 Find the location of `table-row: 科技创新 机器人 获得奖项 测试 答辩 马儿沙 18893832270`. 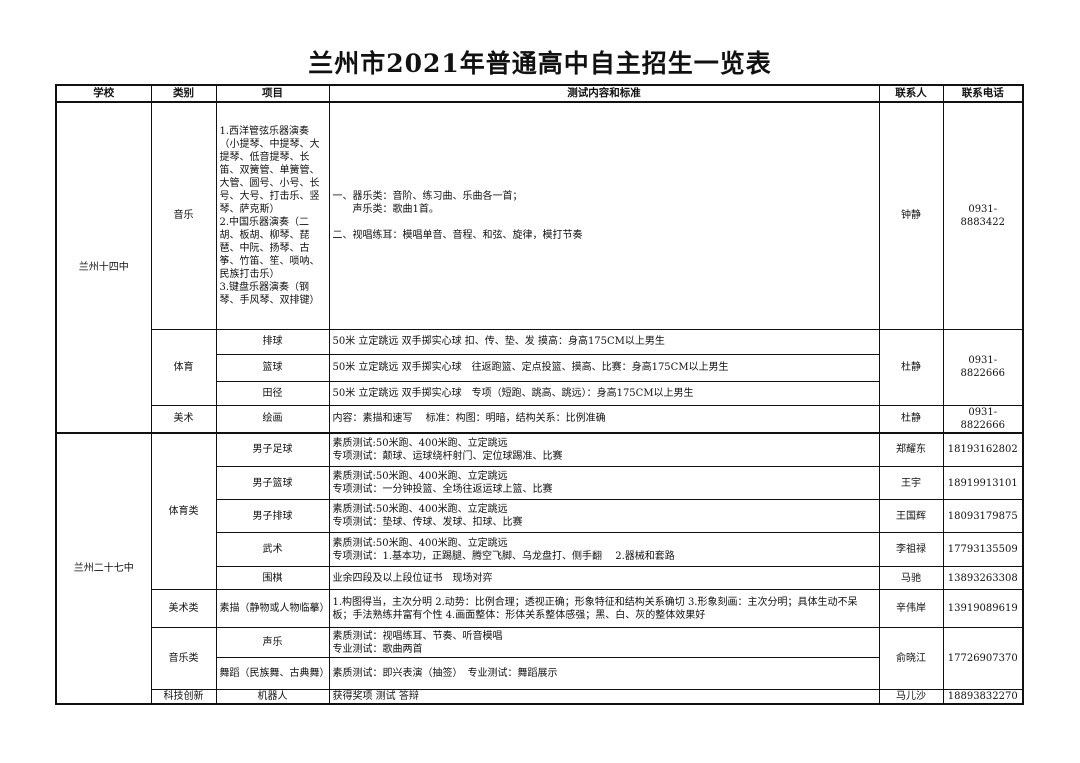

table-row: 科技创新 机器人 获得奖项 测试 答辩 马儿沙 18893832270 is located at coordinates (540, 697).